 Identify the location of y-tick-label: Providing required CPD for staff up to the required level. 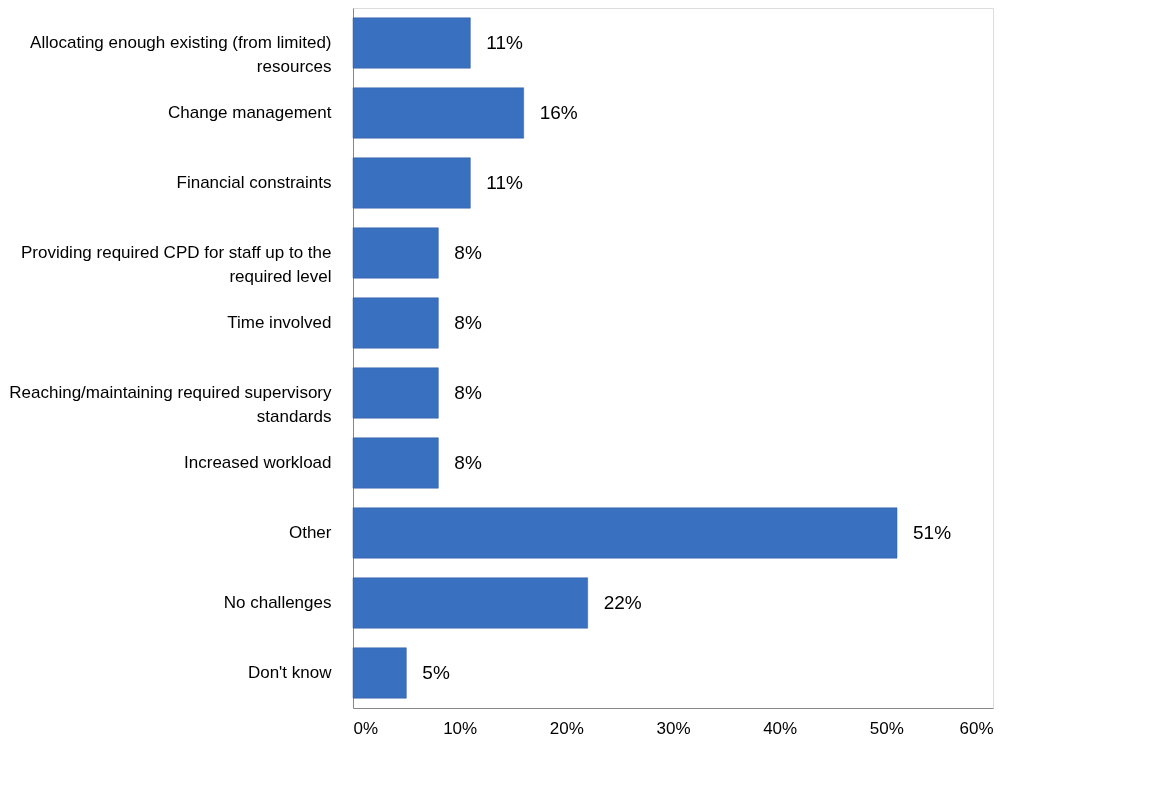
(176, 264).